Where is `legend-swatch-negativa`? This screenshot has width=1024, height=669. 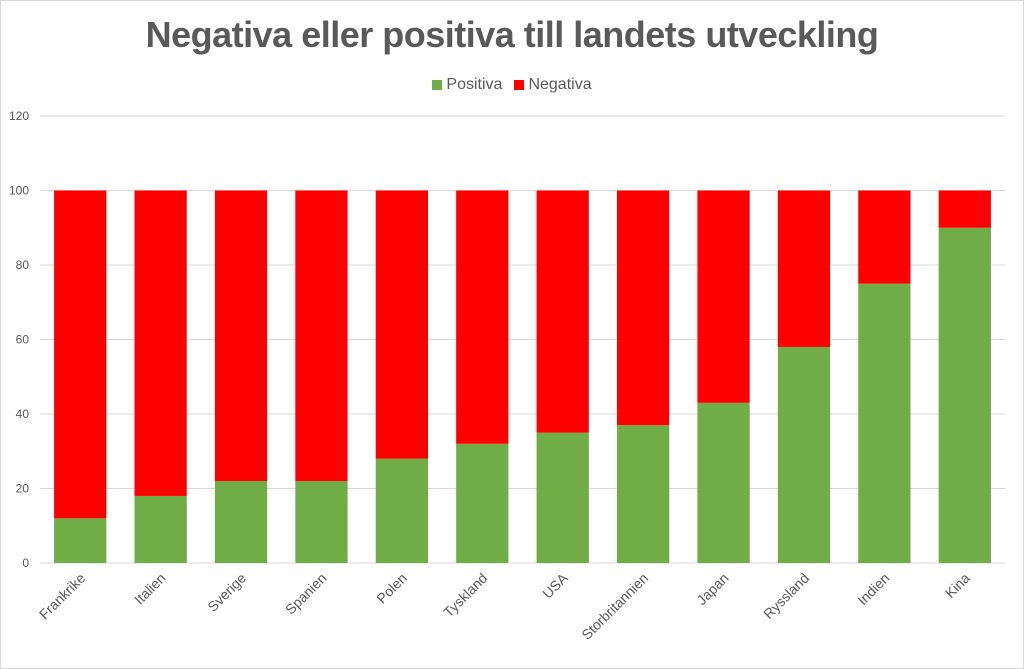 legend-swatch-negativa is located at coordinates (519, 85).